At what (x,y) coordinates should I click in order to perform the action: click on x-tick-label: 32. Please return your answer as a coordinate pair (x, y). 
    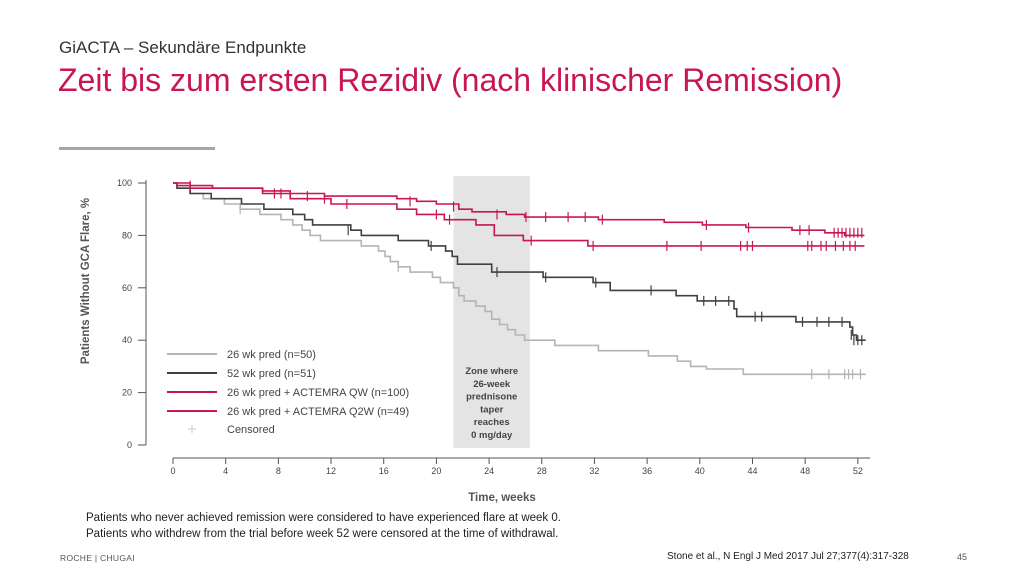
    Looking at the image, I should click on (594, 471).